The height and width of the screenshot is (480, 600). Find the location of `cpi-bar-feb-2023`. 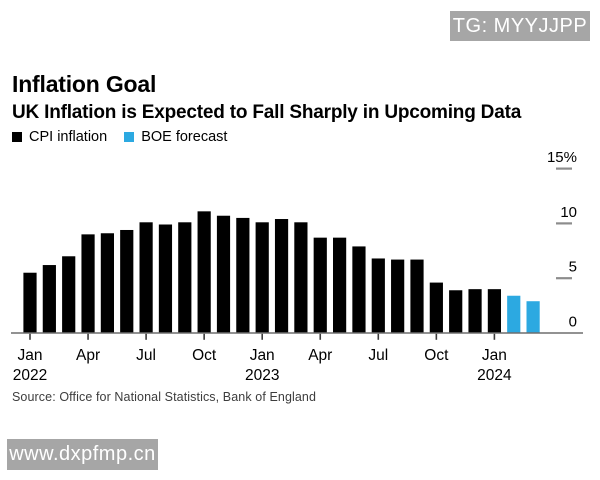

cpi-bar-feb-2023 is located at coordinates (281, 276).